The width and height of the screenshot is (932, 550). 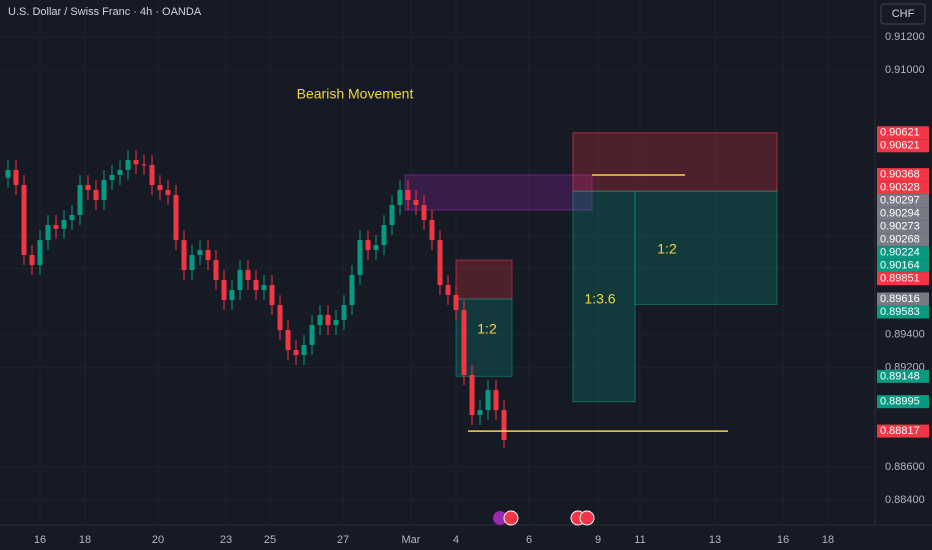 What do you see at coordinates (905, 500) in the screenshot?
I see `y-tick-label: 0.88400` at bounding box center [905, 500].